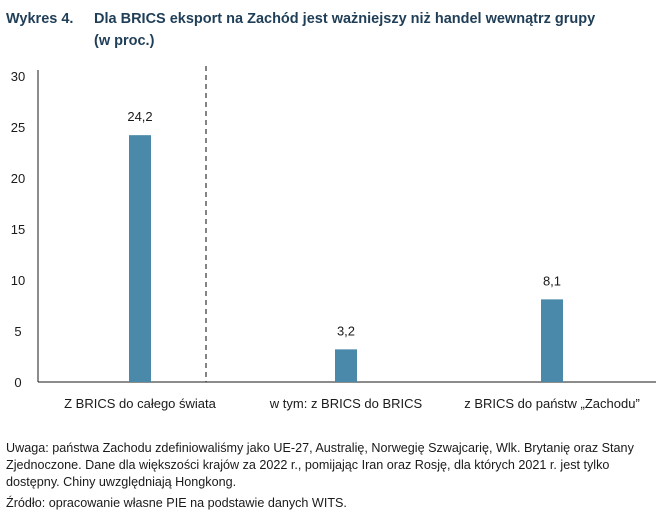  What do you see at coordinates (346, 330) in the screenshot?
I see `data-label: 3,2` at bounding box center [346, 330].